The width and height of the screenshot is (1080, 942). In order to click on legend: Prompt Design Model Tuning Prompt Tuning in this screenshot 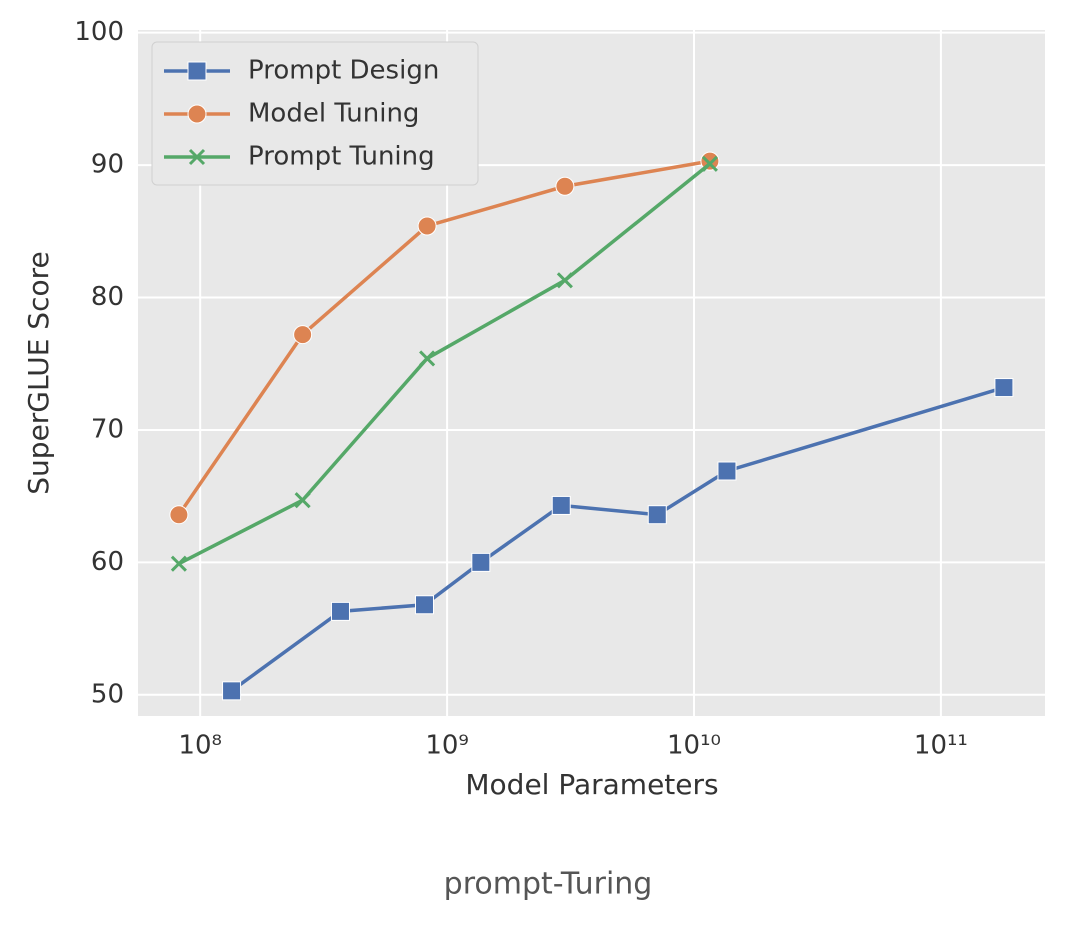, I will do `click(315, 113)`.